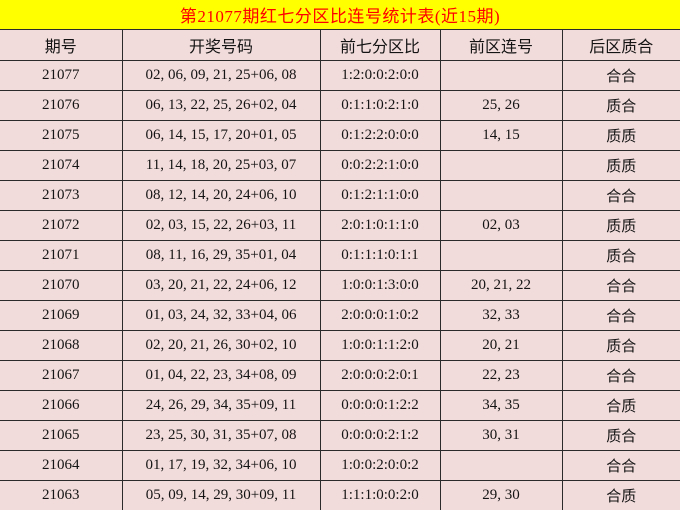 The height and width of the screenshot is (510, 680). Describe the element at coordinates (380, 45) in the screenshot. I see `col-header-zone-ratio: 前七分区比` at that location.